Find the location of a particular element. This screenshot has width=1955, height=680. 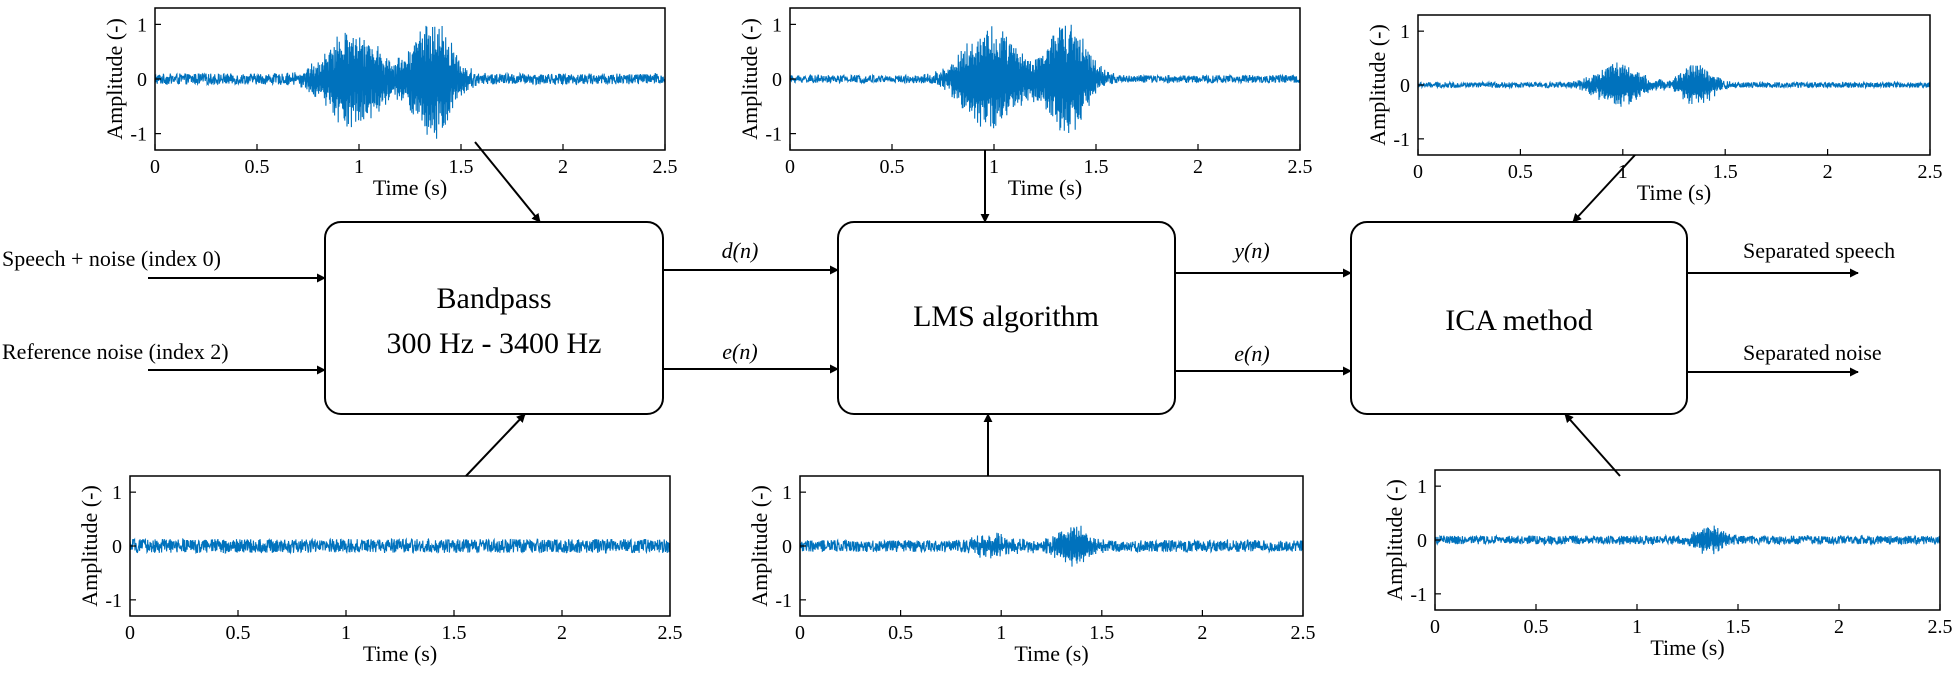

output-separated-speech-label: Separated speech is located at coordinates (1819, 250).